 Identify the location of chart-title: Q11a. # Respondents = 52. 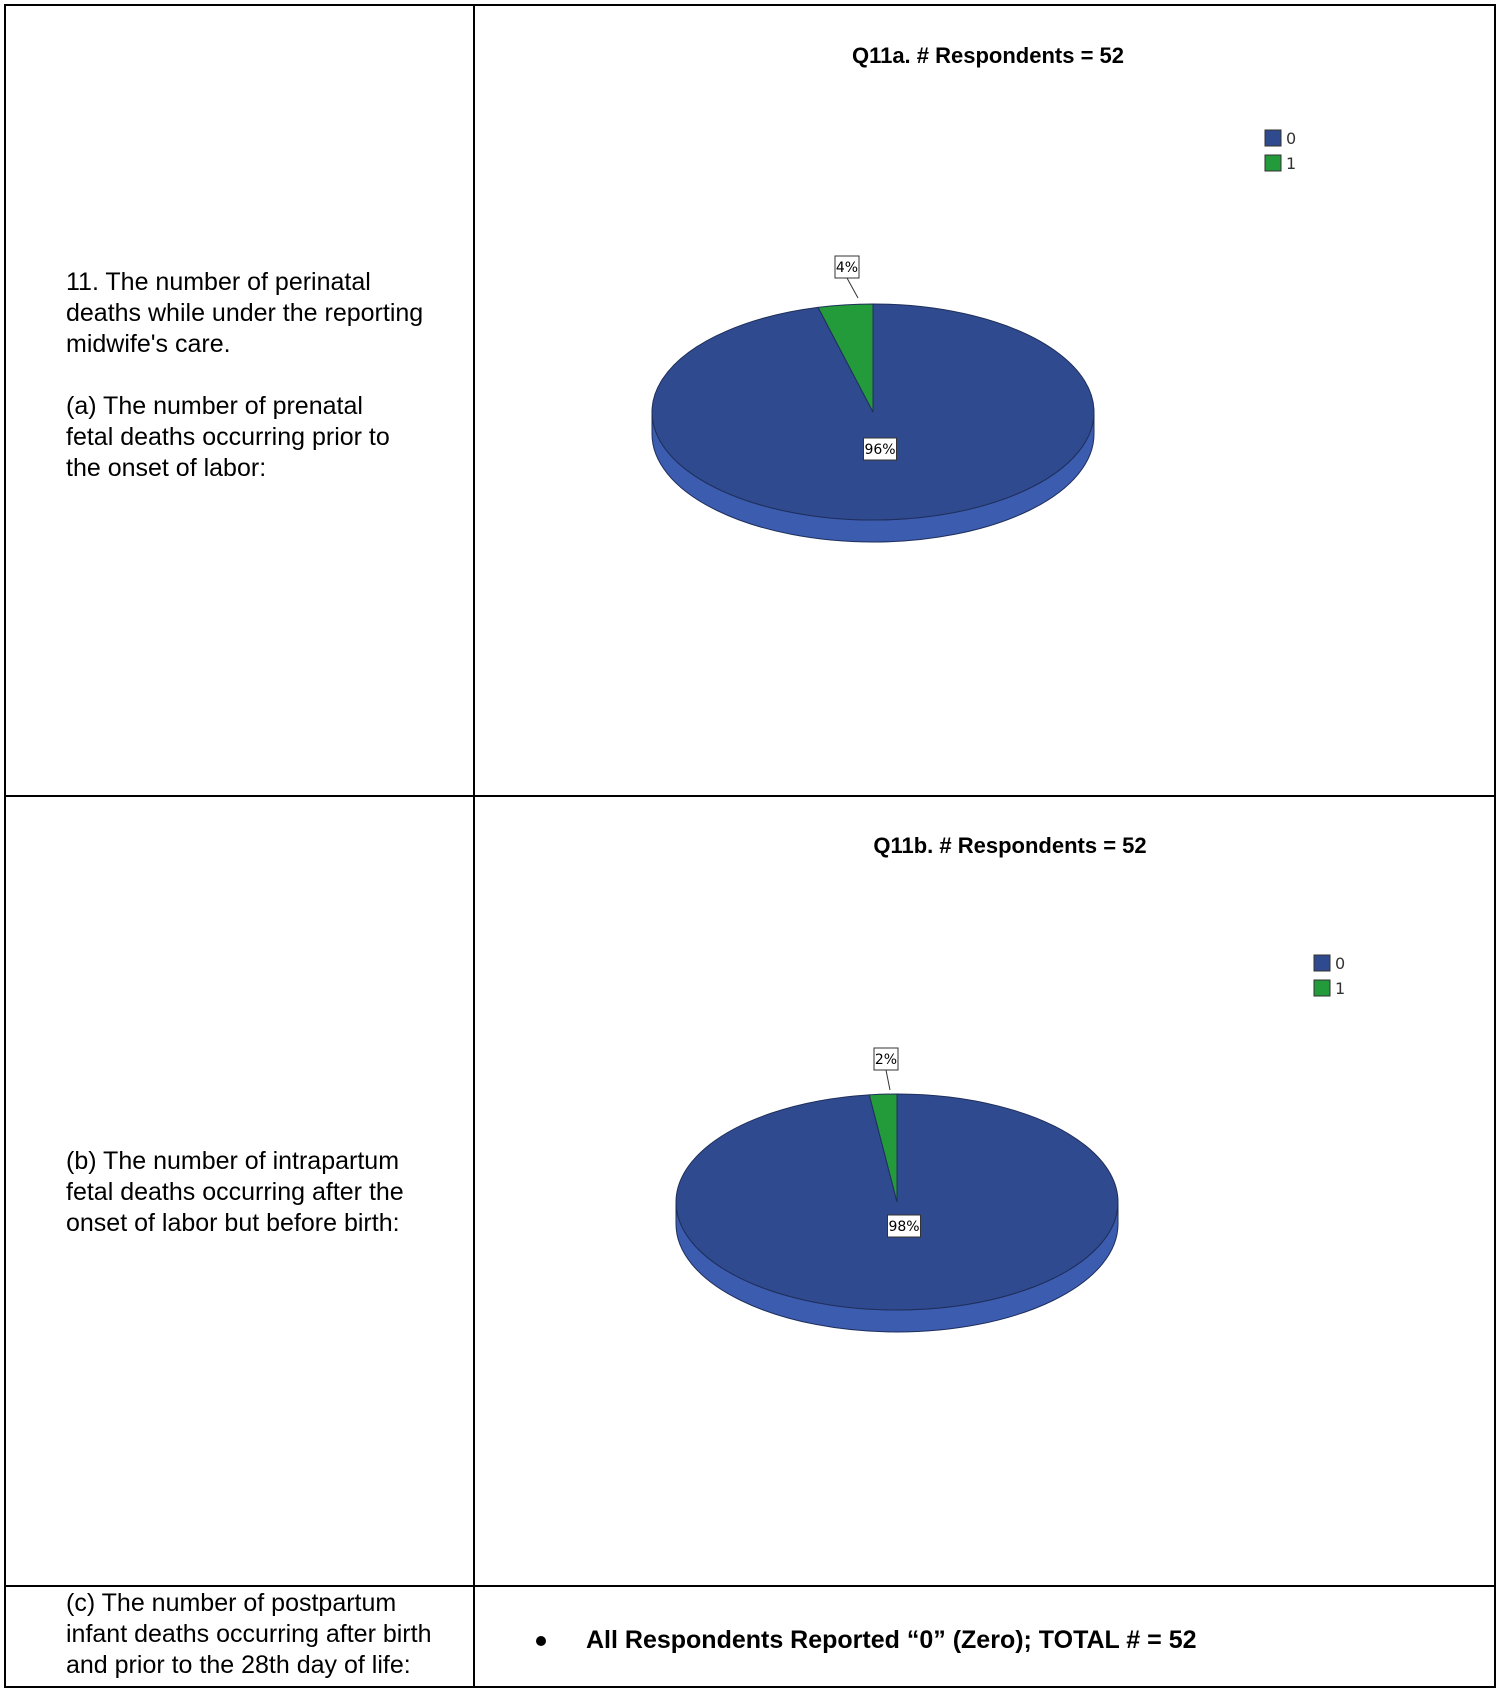
(988, 55).